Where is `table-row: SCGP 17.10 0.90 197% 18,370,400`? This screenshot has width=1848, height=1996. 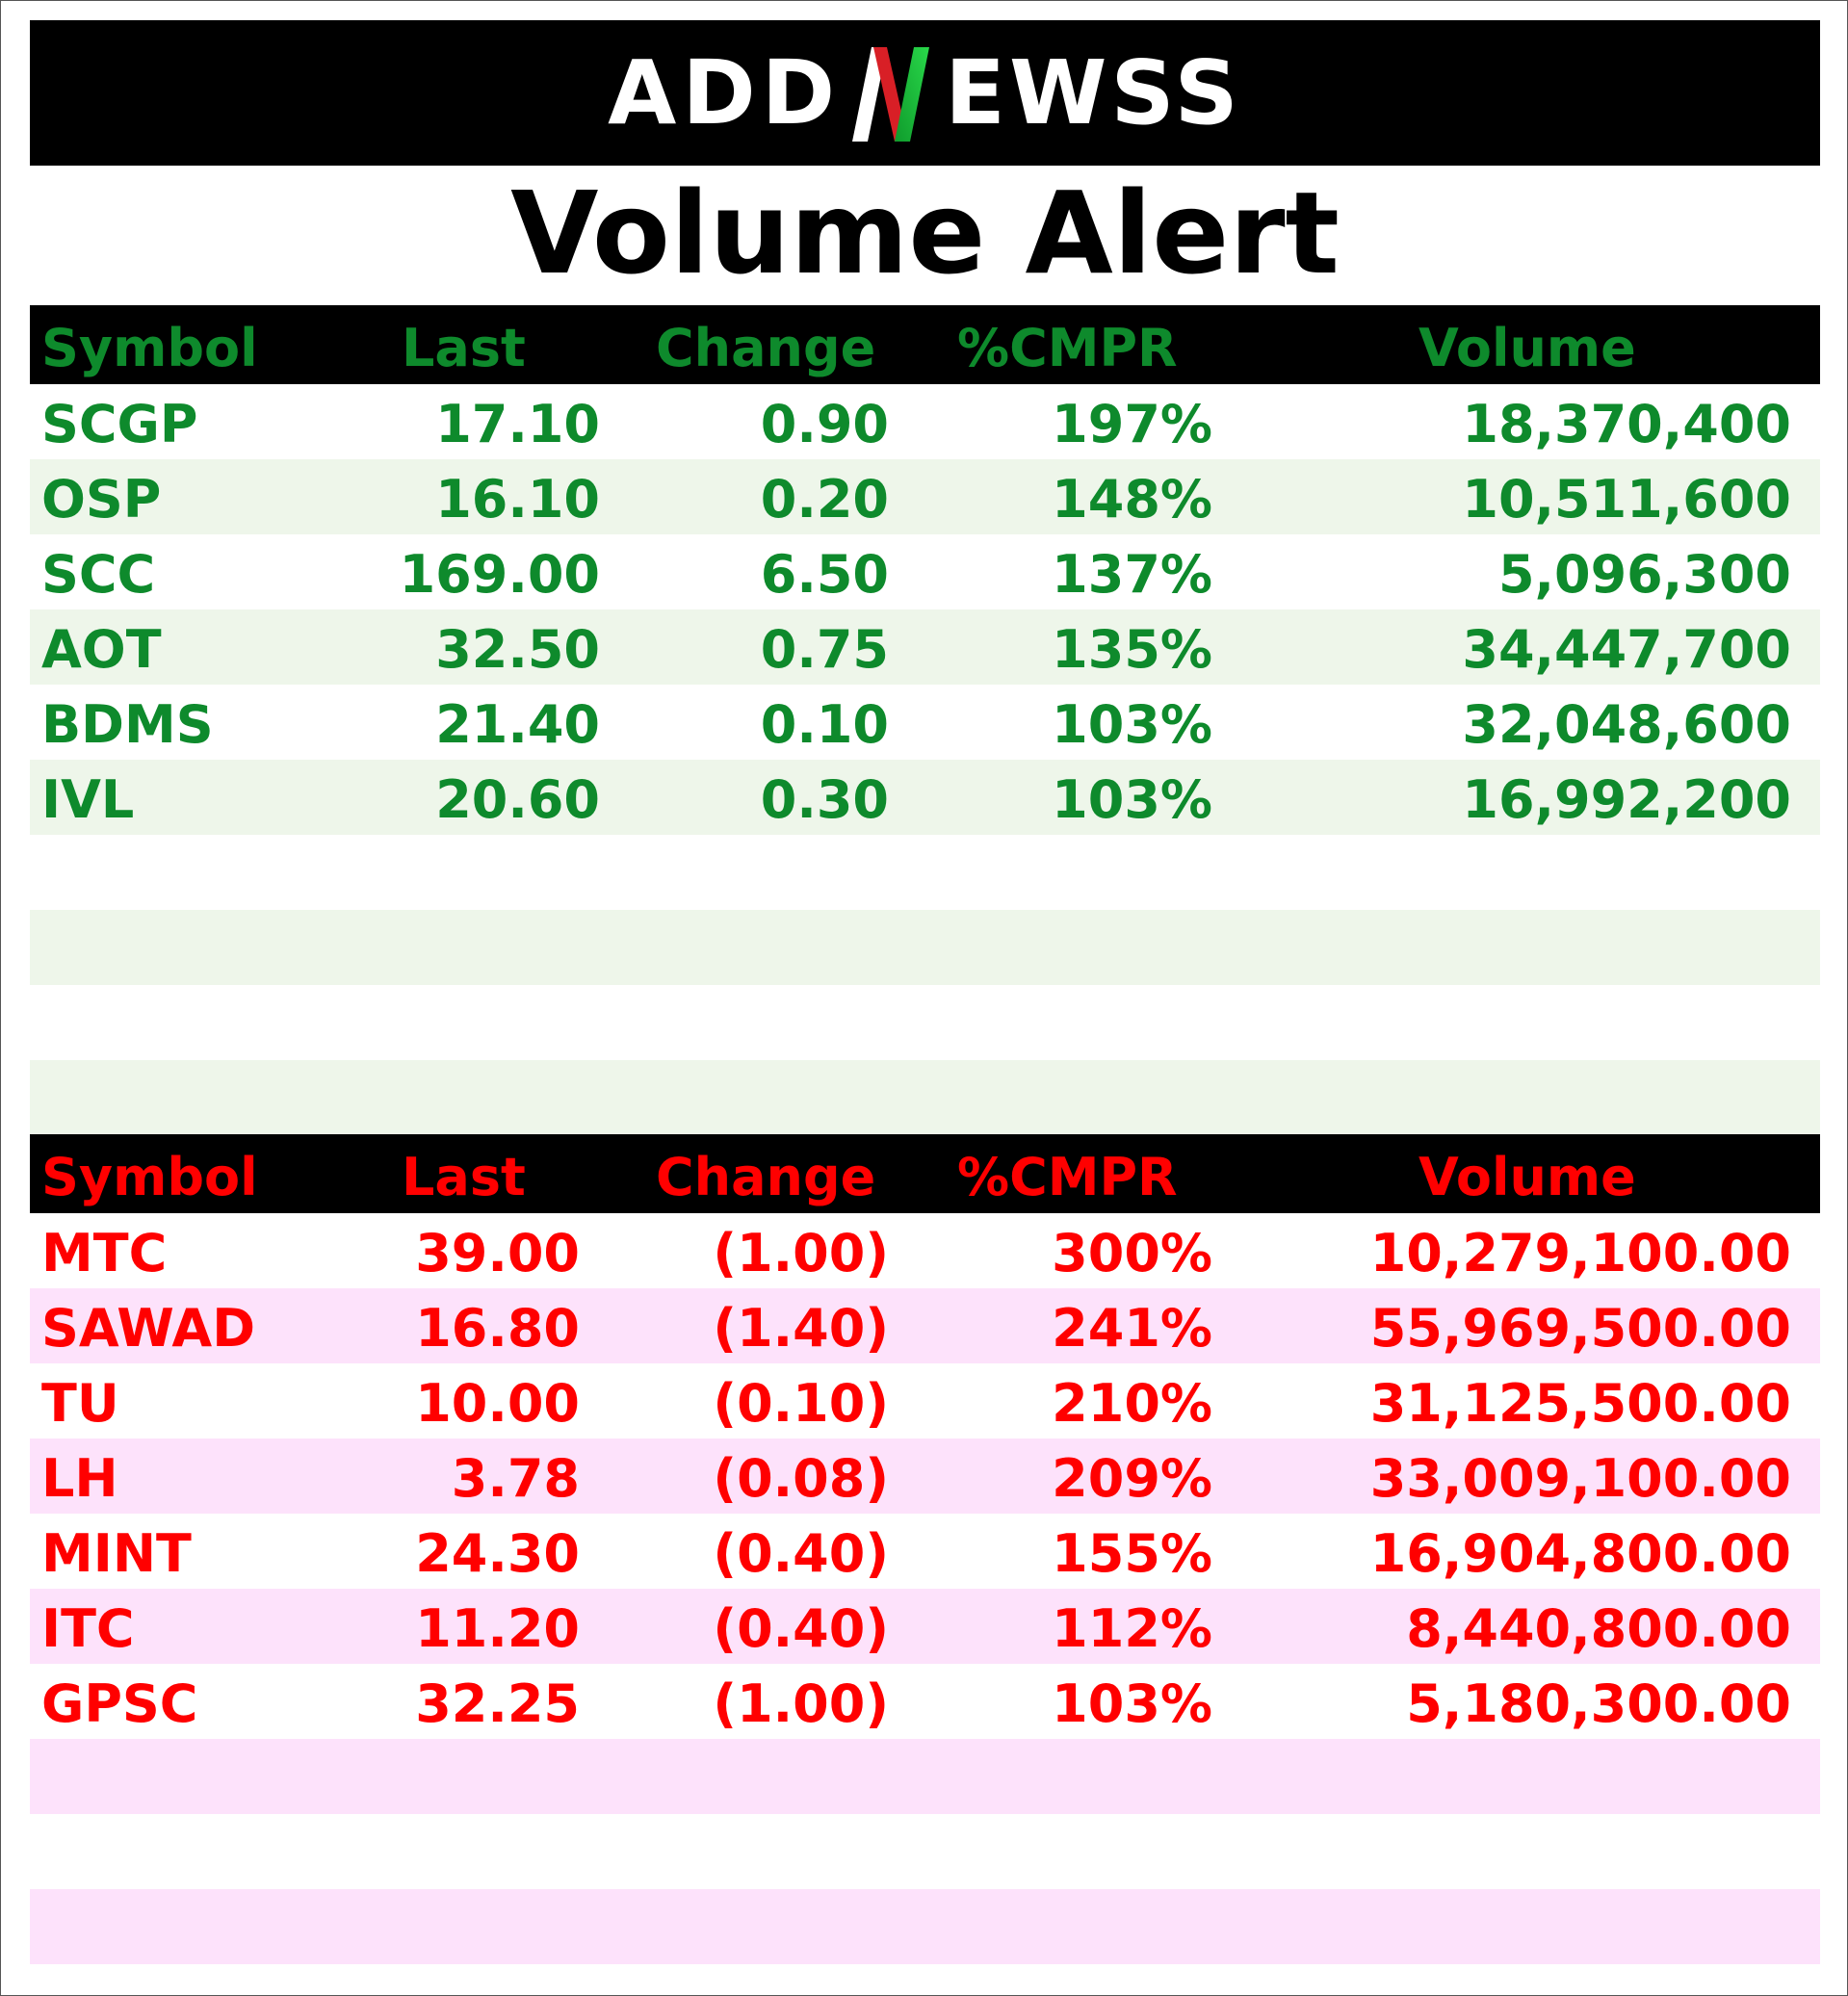 table-row: SCGP 17.10 0.90 197% 18,370,400 is located at coordinates (925, 422).